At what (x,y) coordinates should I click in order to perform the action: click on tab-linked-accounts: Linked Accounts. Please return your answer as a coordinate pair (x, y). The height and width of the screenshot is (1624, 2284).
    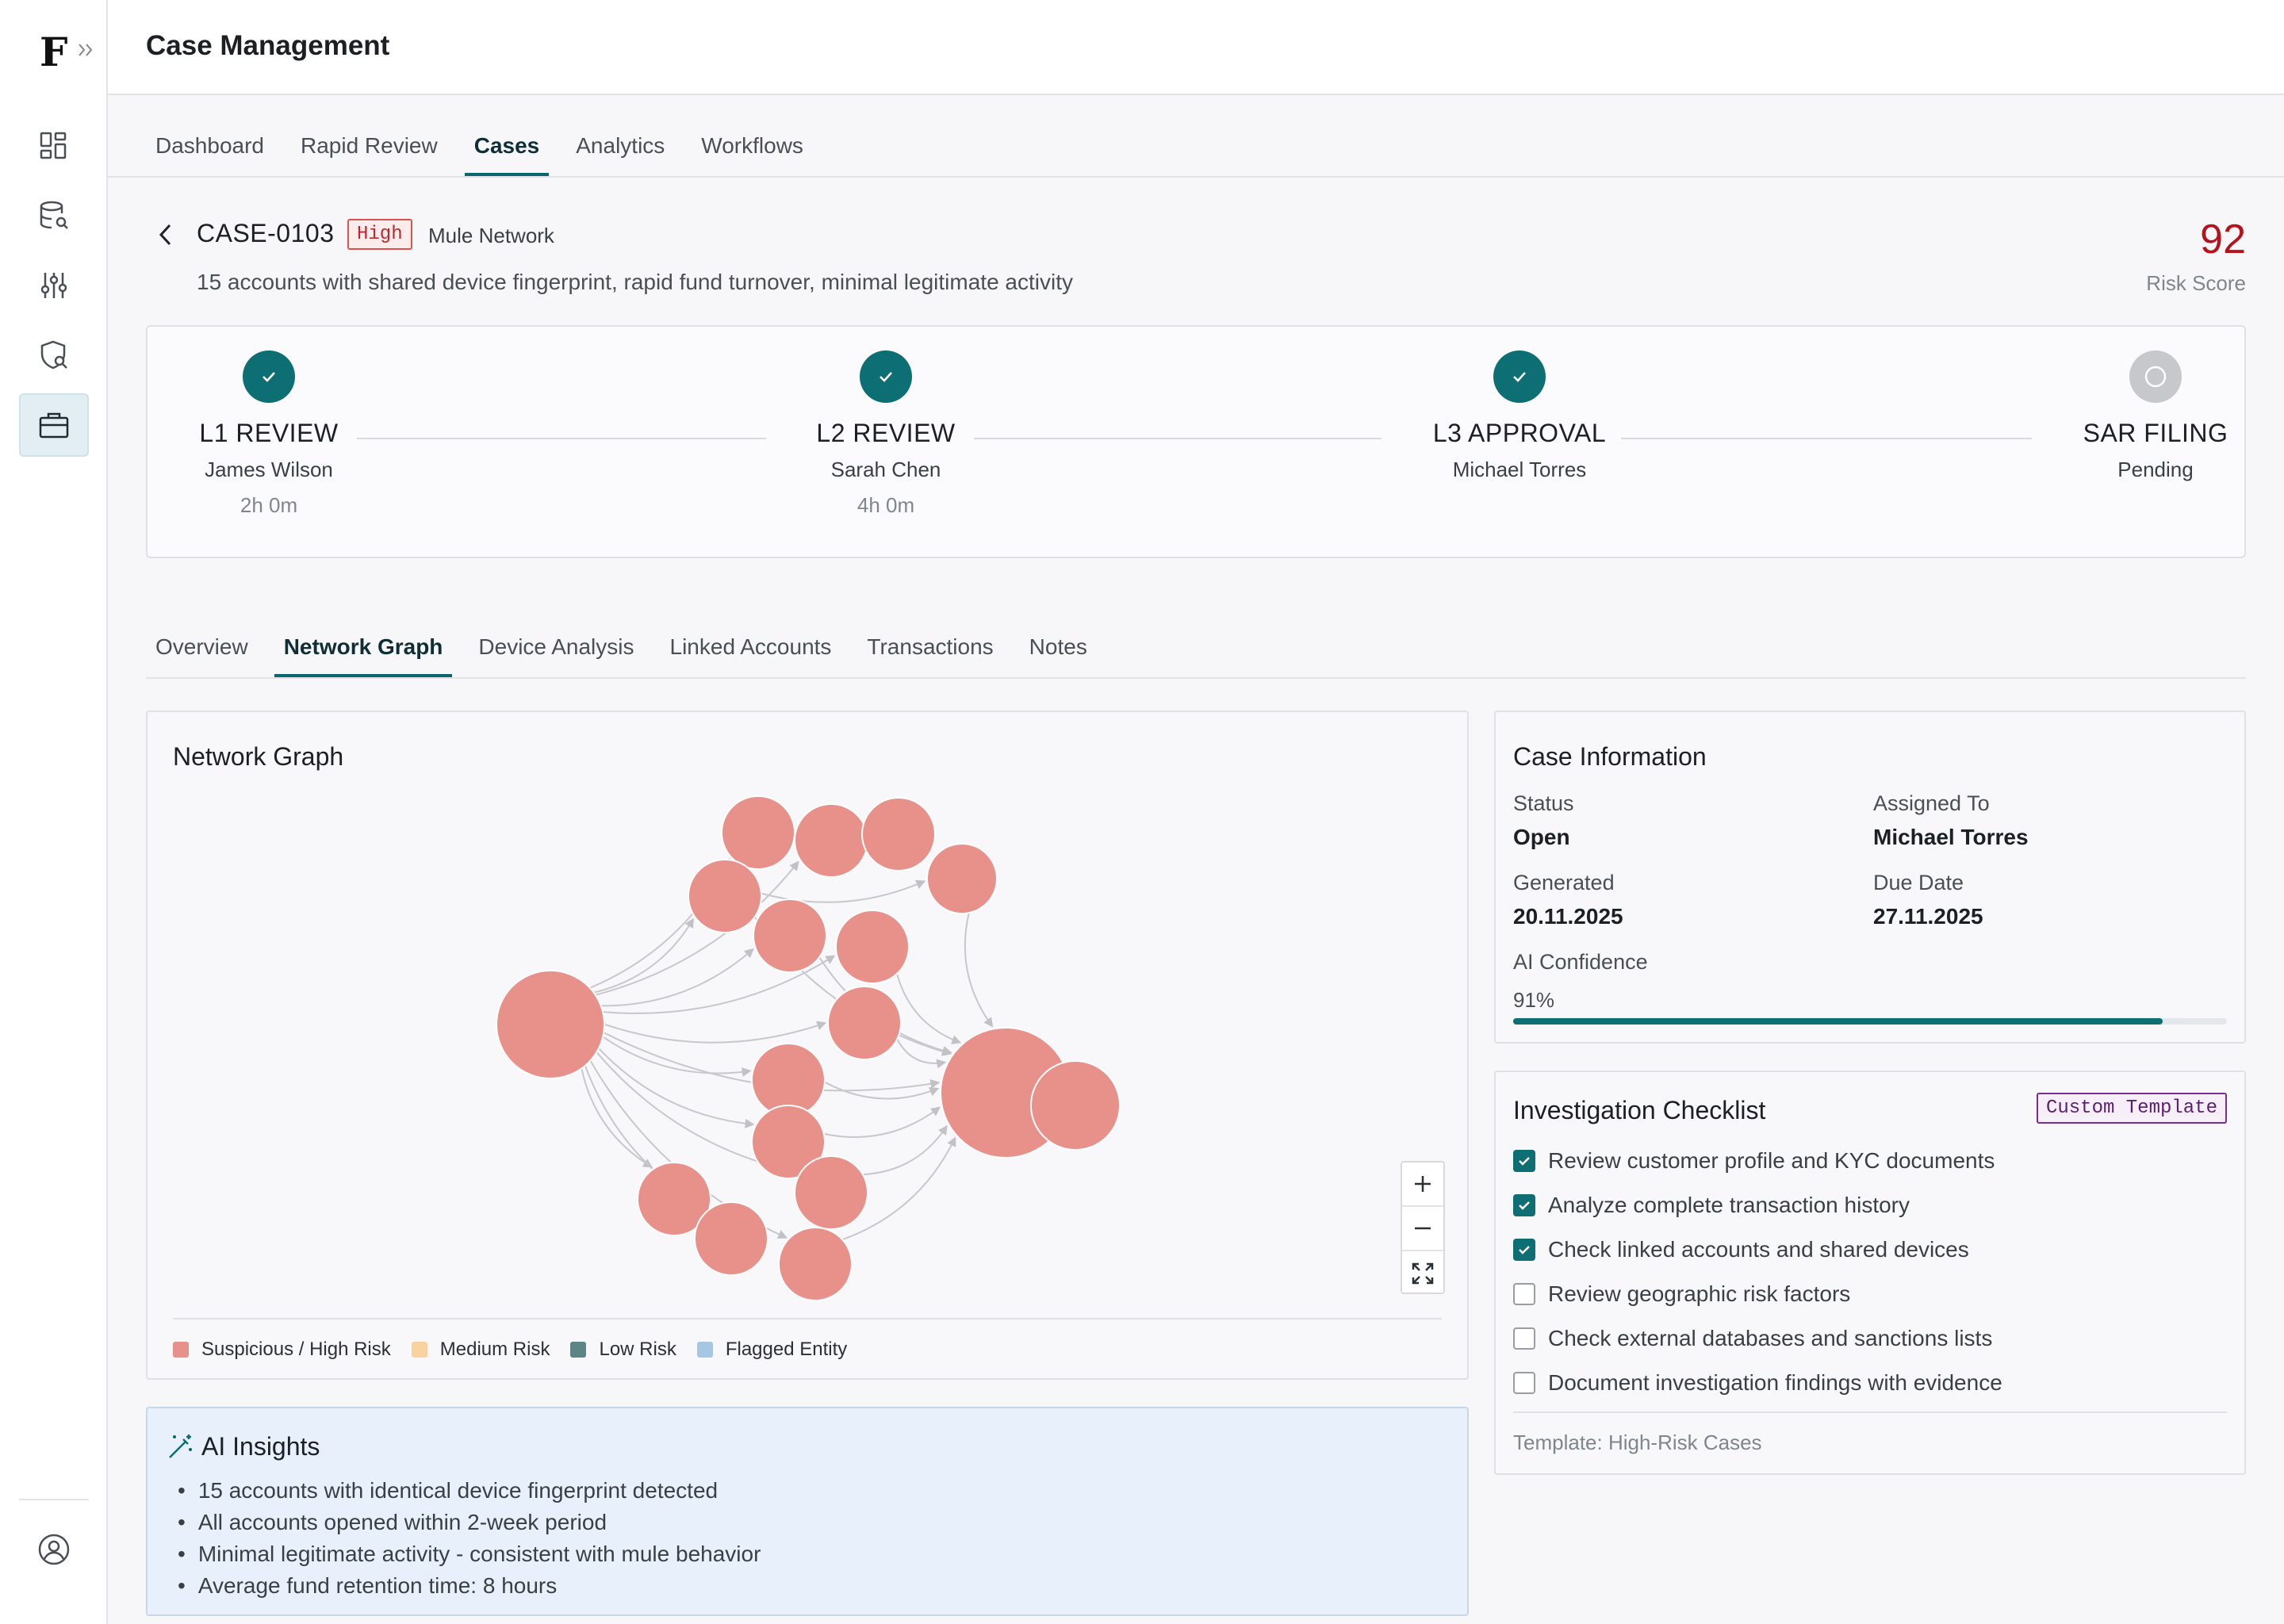
    Looking at the image, I should click on (750, 646).